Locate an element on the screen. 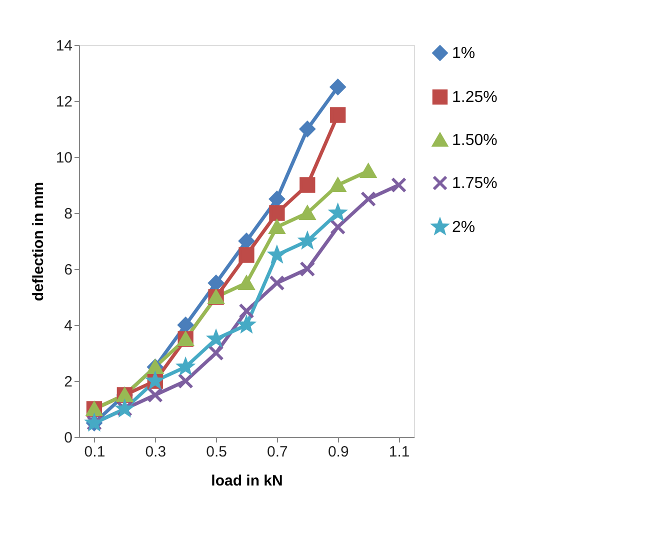  legend-label: 2% is located at coordinates (464, 227).